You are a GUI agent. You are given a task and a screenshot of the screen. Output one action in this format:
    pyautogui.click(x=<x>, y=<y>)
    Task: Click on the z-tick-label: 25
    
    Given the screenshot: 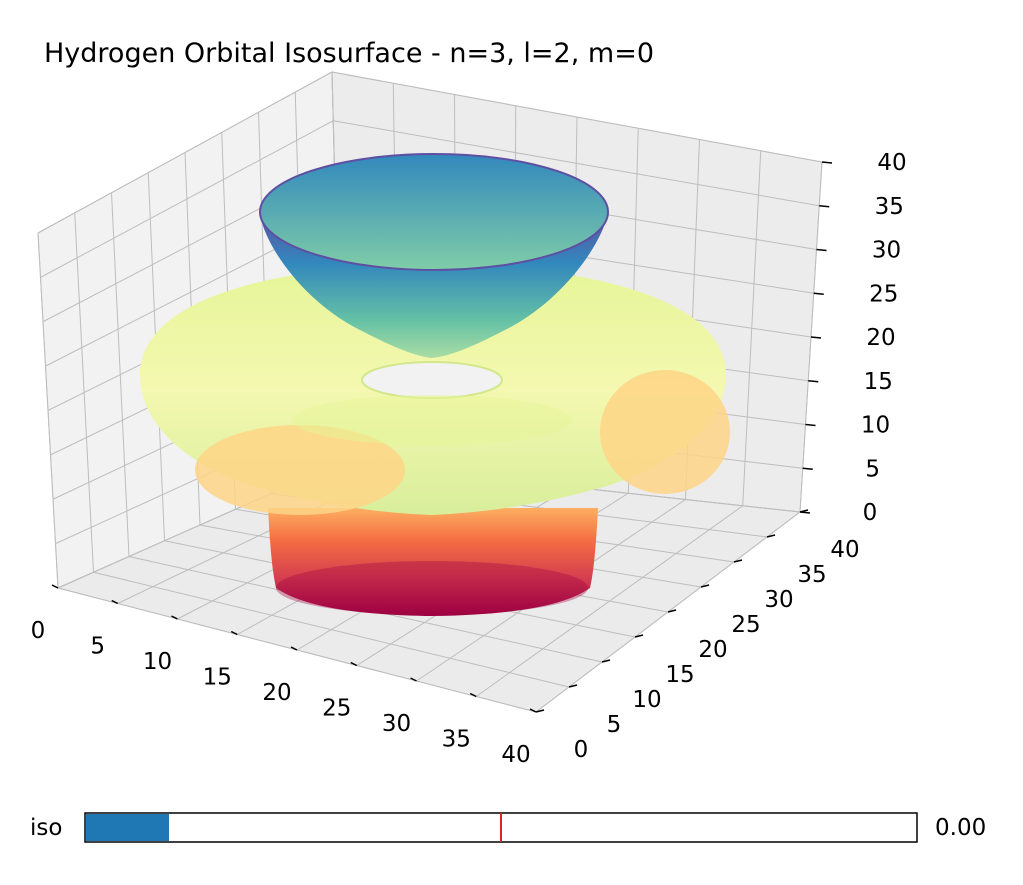 What is the action you would take?
    pyautogui.click(x=883, y=294)
    